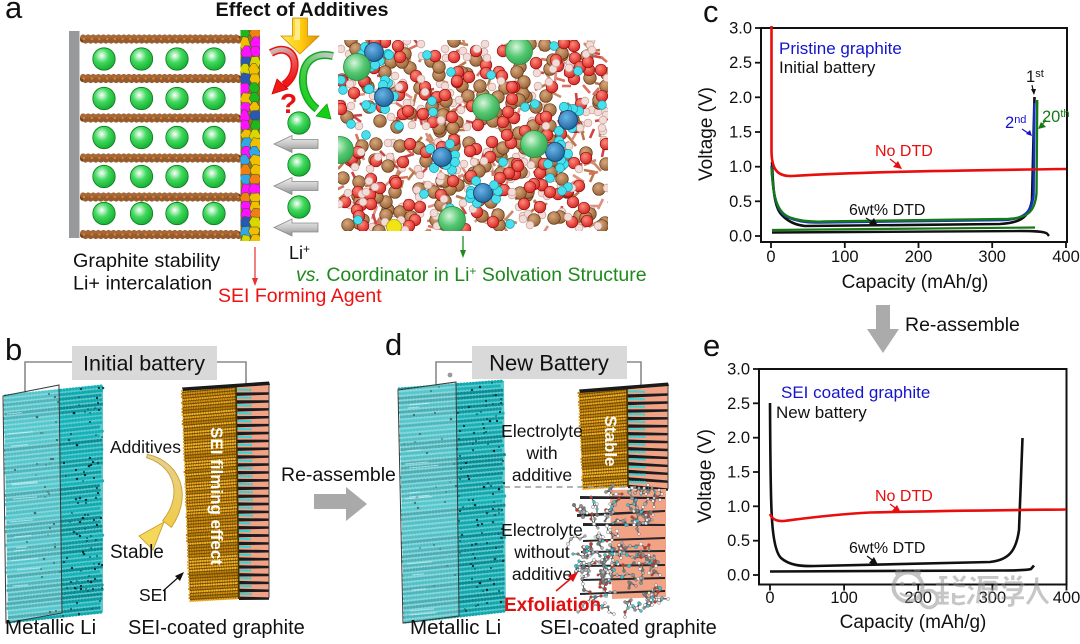 The image size is (1080, 644). I want to click on svg-text: SEI coated graphite, so click(855, 392).